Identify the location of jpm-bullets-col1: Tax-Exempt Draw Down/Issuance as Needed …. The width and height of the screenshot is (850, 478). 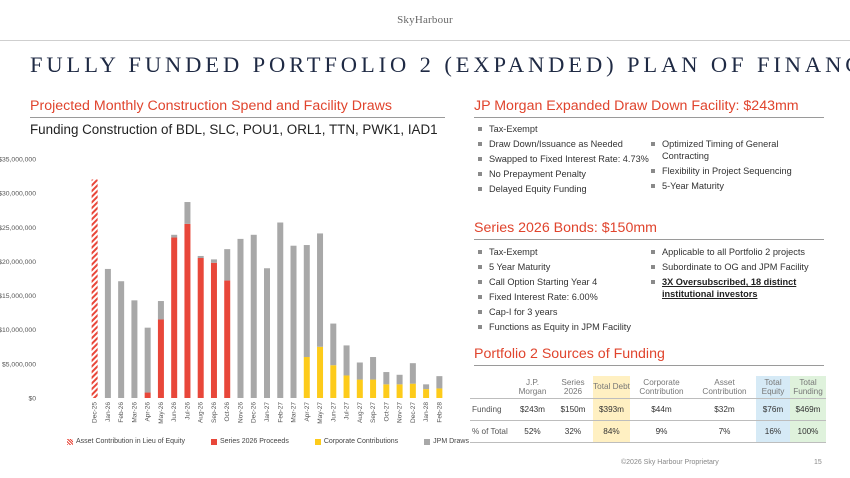
(570, 160).